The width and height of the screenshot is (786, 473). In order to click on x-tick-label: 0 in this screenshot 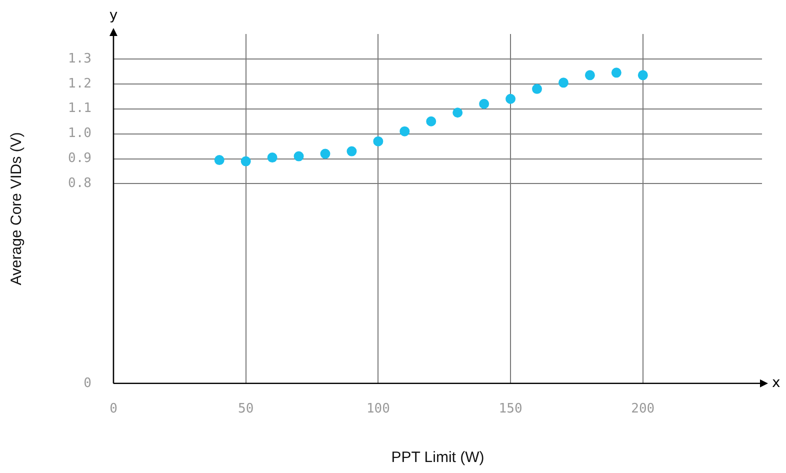, I will do `click(114, 409)`.